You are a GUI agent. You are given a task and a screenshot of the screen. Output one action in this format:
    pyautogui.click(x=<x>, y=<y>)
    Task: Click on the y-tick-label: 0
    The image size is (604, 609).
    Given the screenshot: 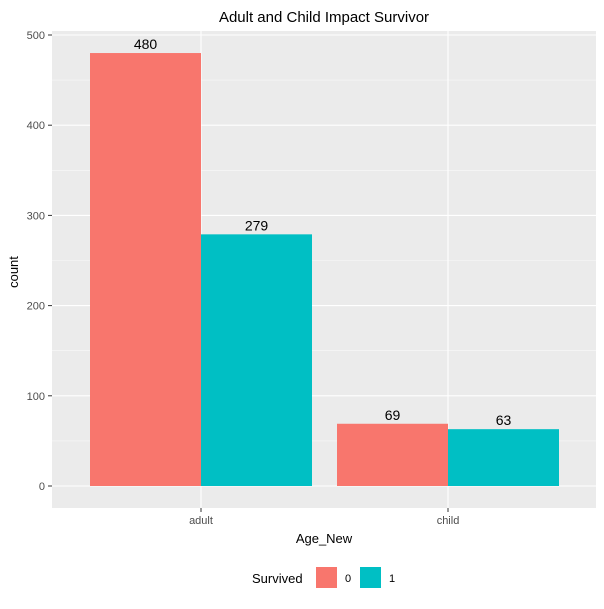 What is the action you would take?
    pyautogui.click(x=42, y=487)
    